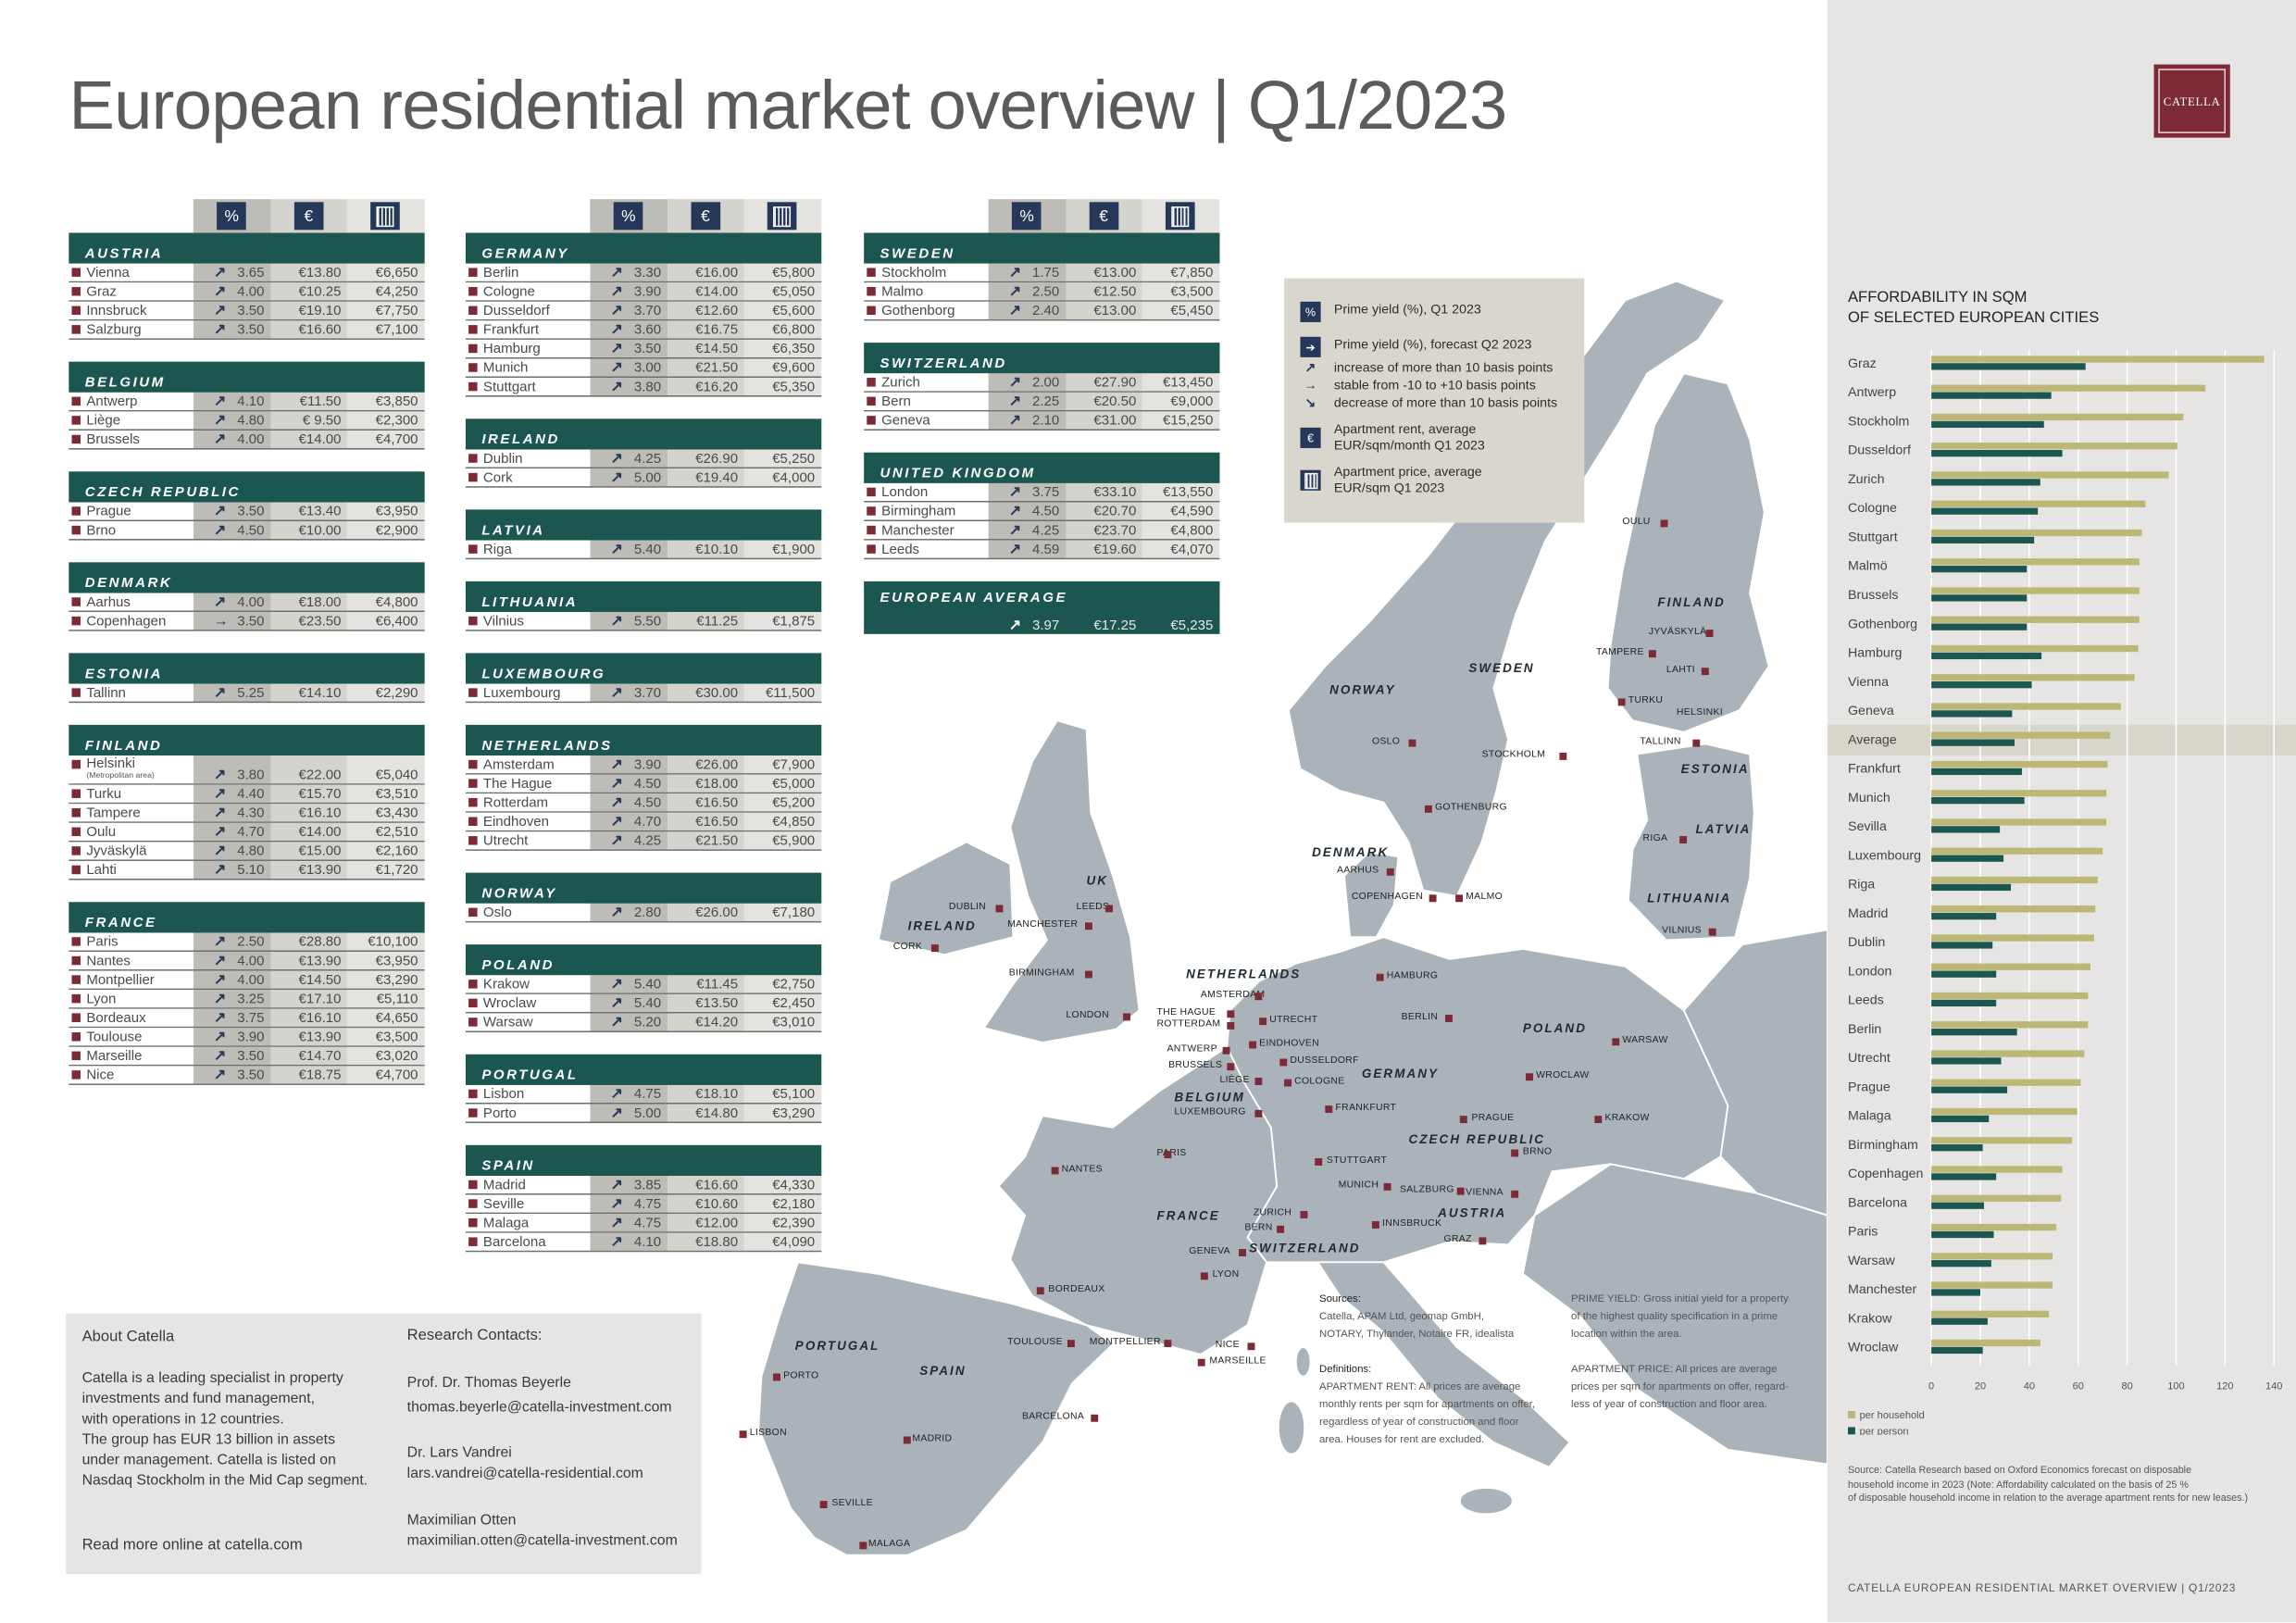  What do you see at coordinates (1188, 1024) in the screenshot?
I see `map-city-label: ROTTERDAM` at bounding box center [1188, 1024].